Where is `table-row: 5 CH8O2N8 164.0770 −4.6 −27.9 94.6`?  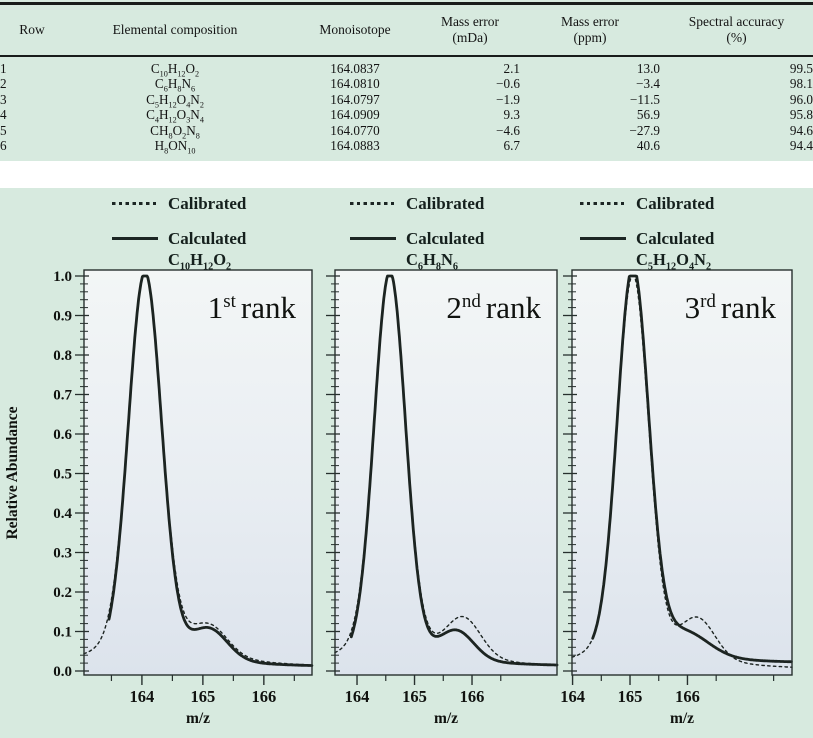
table-row: 5 CH8O2N8 164.0770 −4.6 −27.9 94.6 is located at coordinates (406, 131).